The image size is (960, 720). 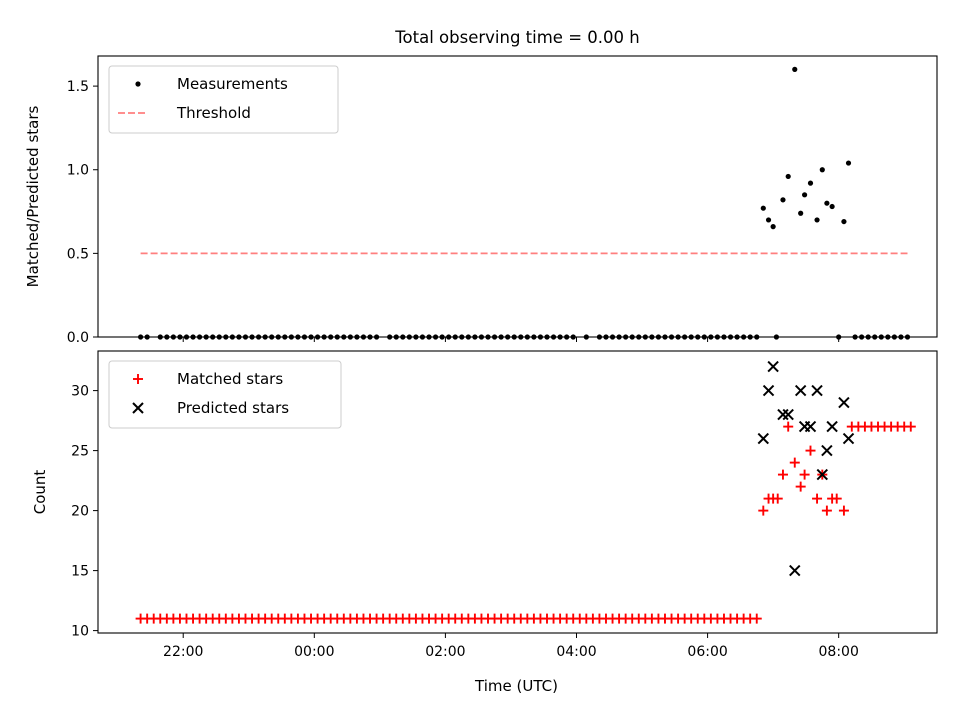 I want to click on legend: Measurements Threshold, so click(x=223, y=99).